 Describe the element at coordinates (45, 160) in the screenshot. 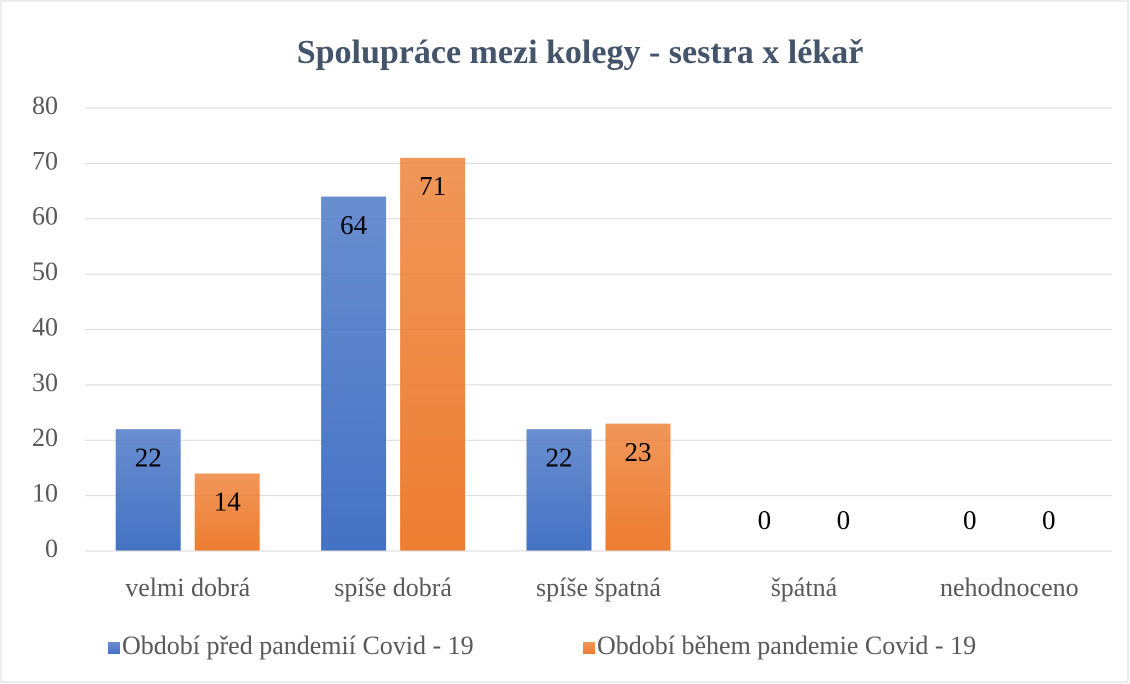

I see `y-tick-label: 70` at that location.